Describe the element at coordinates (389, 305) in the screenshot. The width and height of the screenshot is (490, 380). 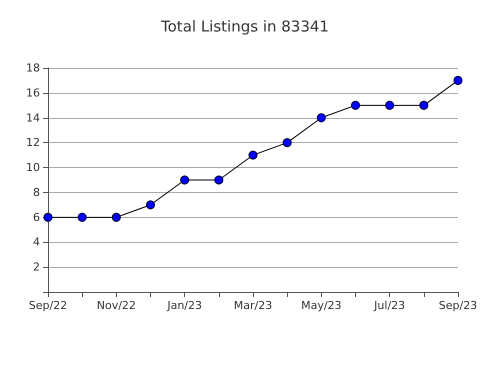
I see `x-tick-label: Jul/23` at that location.